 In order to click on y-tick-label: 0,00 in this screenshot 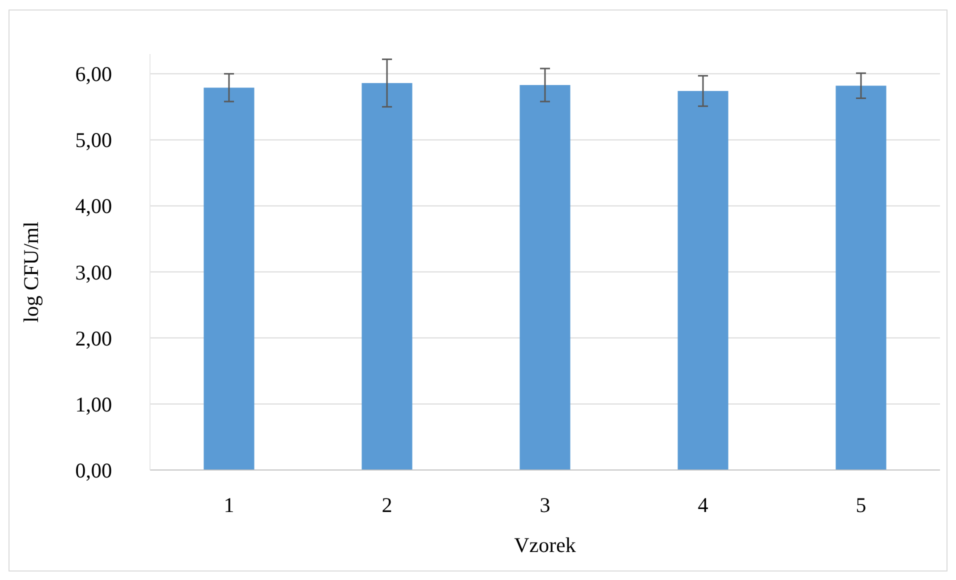, I will do `click(93, 470)`.